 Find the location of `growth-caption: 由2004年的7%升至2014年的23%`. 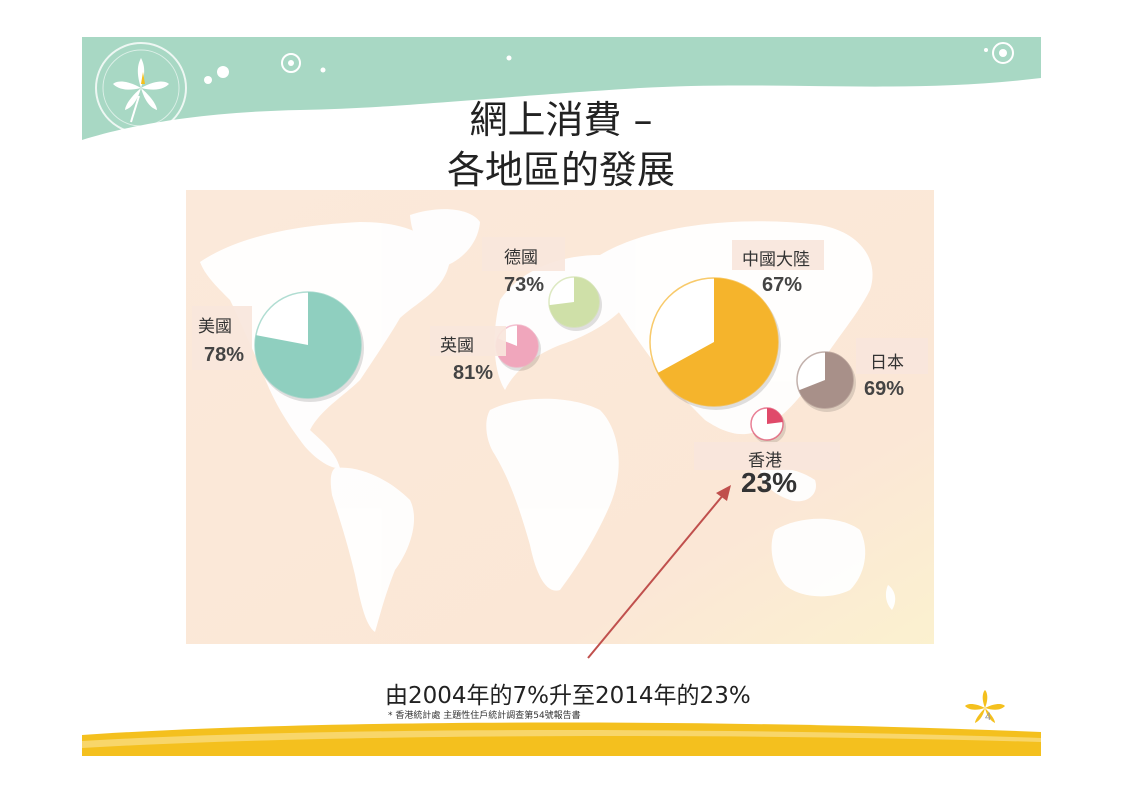

growth-caption: 由2004年的7%升至2014年的23% is located at coordinates (568, 696).